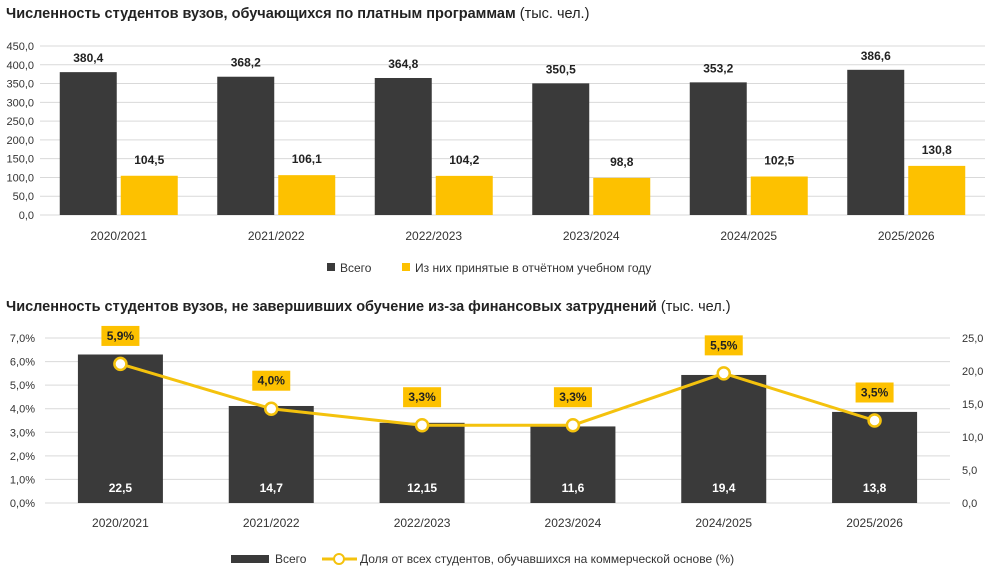 Image resolution: width=989 pixels, height=573 pixels. What do you see at coordinates (972, 438) in the screenshot?
I see `y-right-tick-label: 10,0` at bounding box center [972, 438].